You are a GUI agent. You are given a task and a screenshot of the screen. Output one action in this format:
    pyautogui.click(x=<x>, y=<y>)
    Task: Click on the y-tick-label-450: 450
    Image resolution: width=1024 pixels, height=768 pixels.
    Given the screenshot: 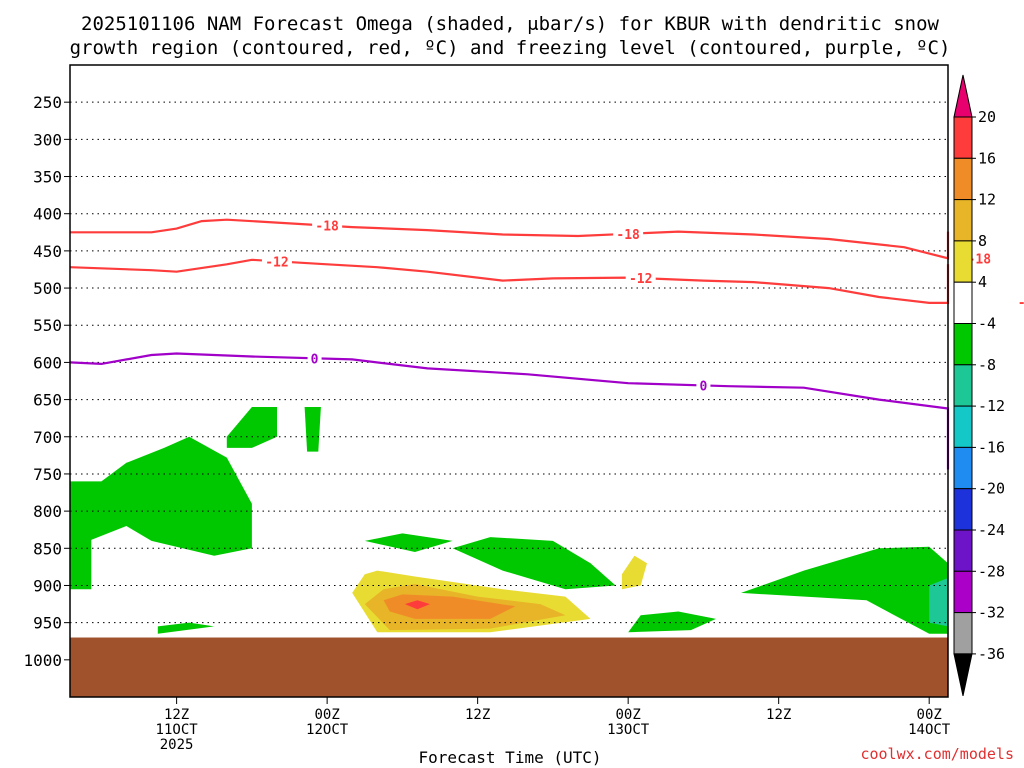 What is the action you would take?
    pyautogui.click(x=47, y=251)
    